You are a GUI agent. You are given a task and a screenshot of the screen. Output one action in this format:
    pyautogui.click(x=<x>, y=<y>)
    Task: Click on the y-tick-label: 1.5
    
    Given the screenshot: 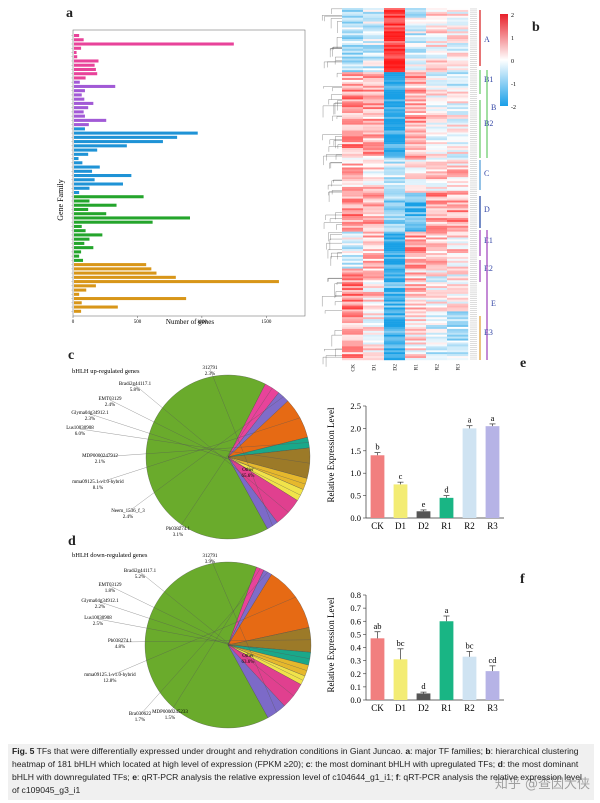 What is the action you would take?
    pyautogui.click(x=355, y=451)
    